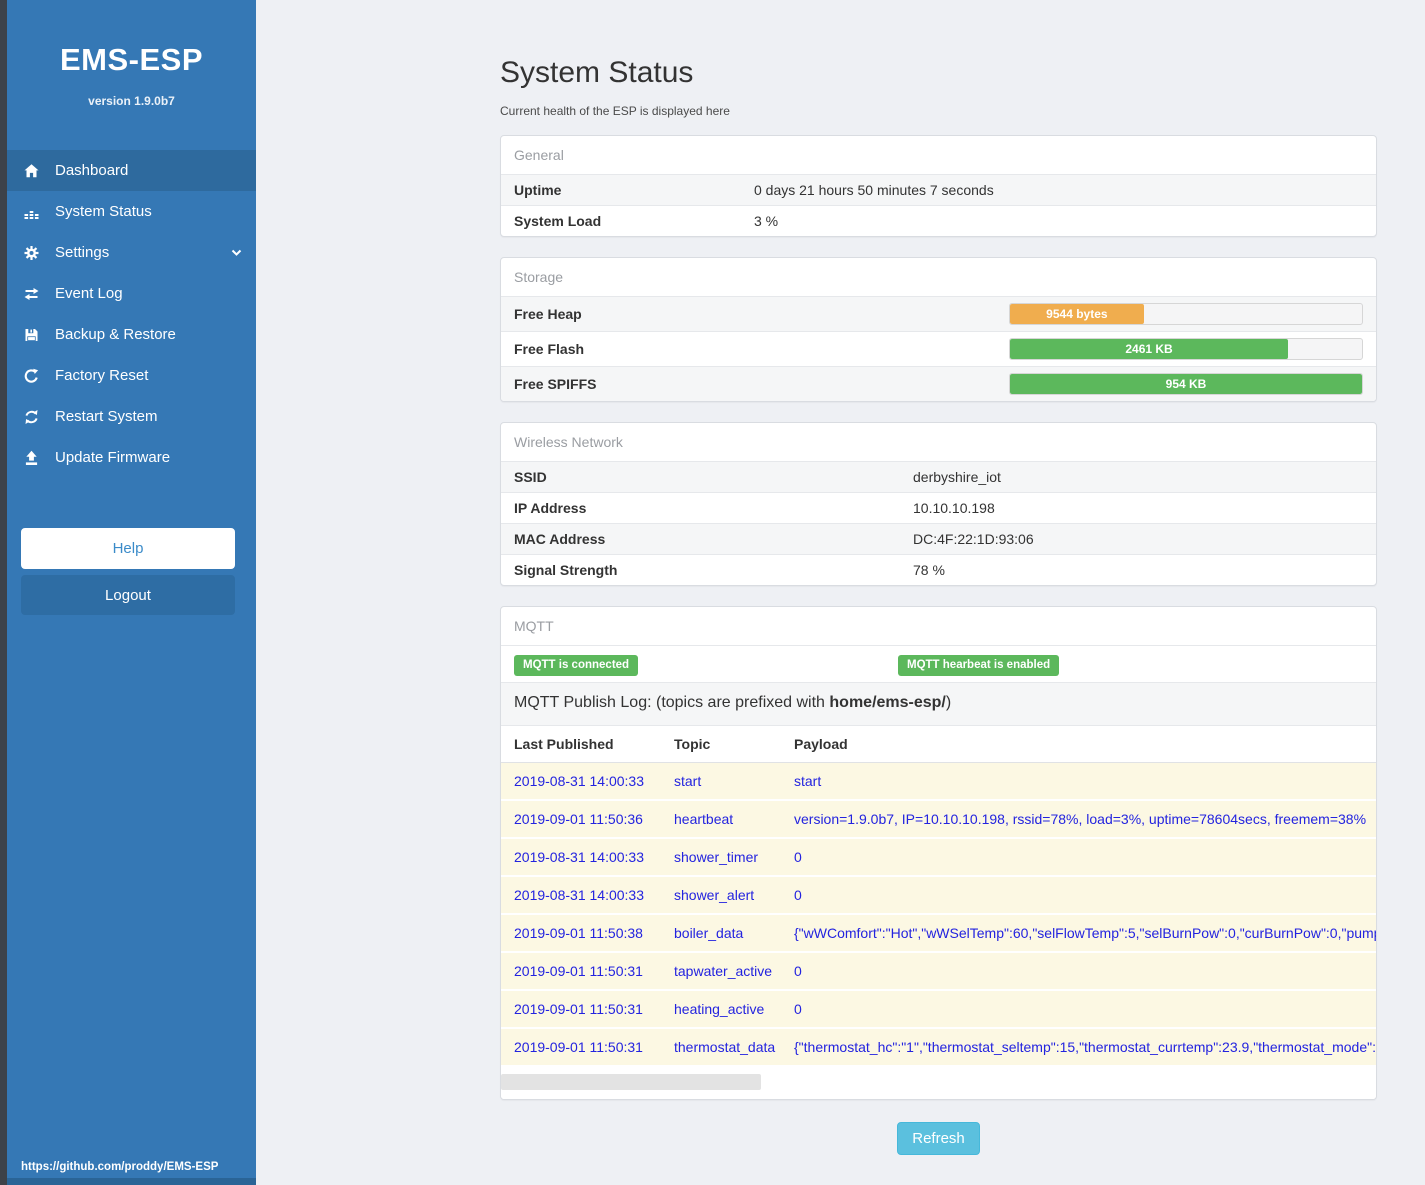  What do you see at coordinates (31, 212) in the screenshot?
I see `system-status-icon` at bounding box center [31, 212].